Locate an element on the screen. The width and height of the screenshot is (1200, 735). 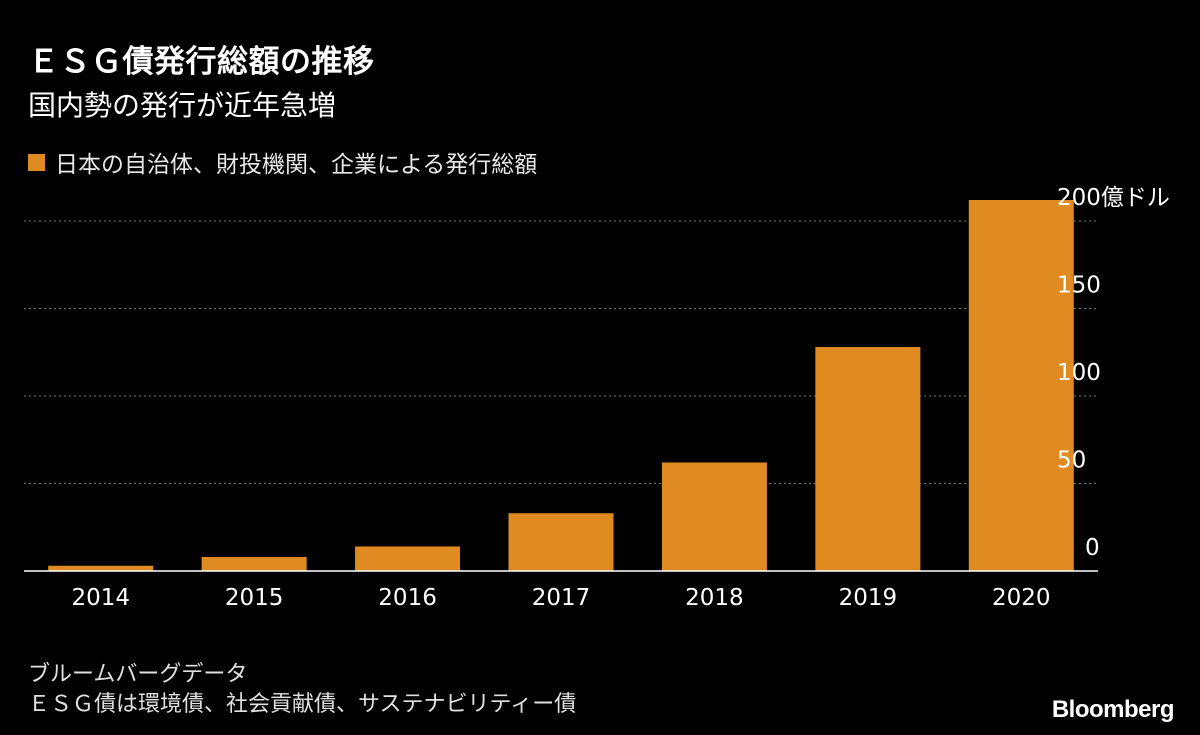
bar-2015 is located at coordinates (254, 564).